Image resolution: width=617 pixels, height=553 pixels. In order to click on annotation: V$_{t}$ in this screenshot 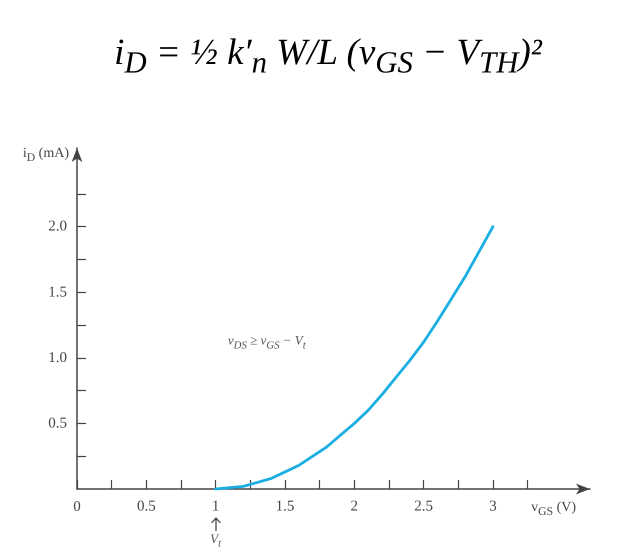, I will do `click(216, 541)`.